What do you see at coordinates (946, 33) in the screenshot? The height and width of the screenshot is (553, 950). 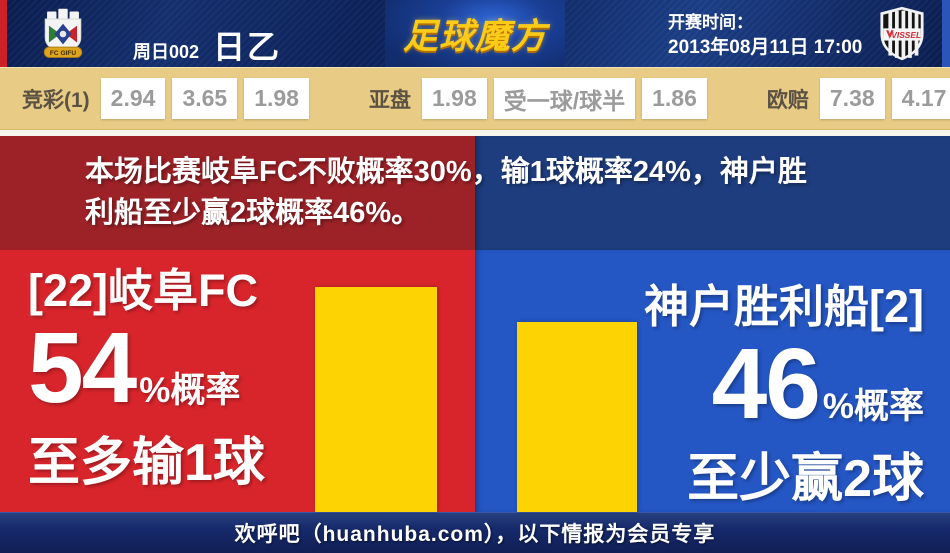 I see `right-blue-edge-strip` at bounding box center [946, 33].